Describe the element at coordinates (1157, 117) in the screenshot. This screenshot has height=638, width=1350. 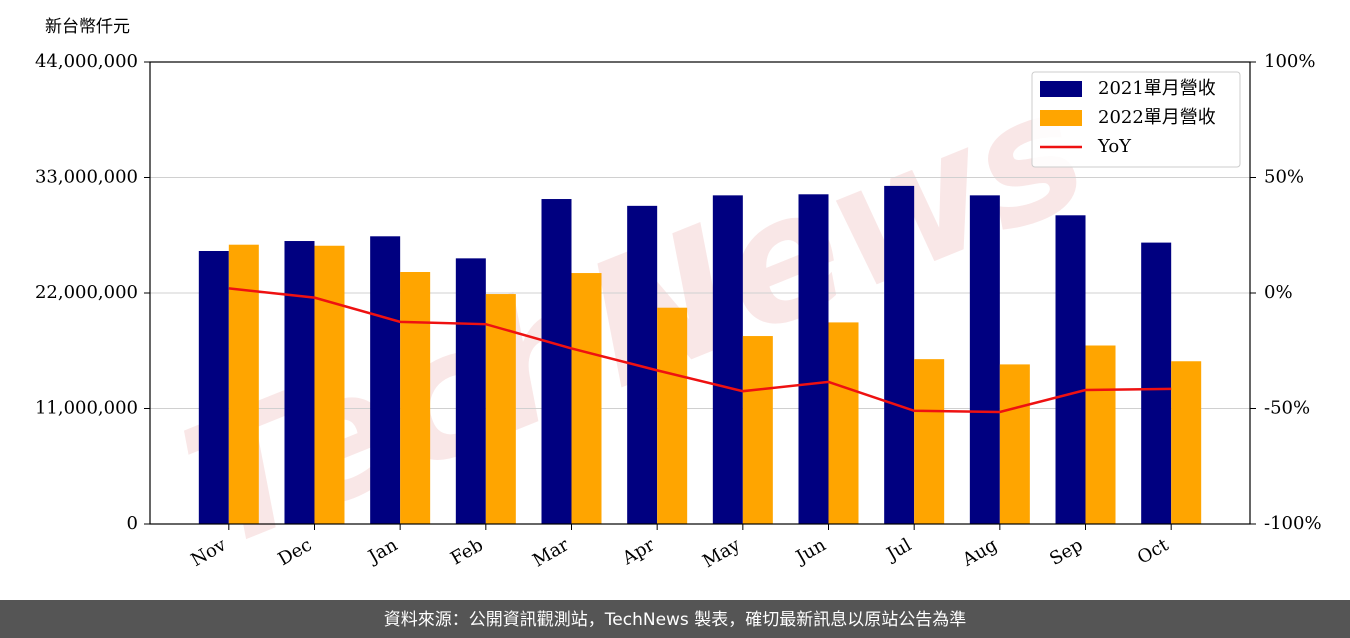
I see `legend-label: 2022單月營收` at that location.